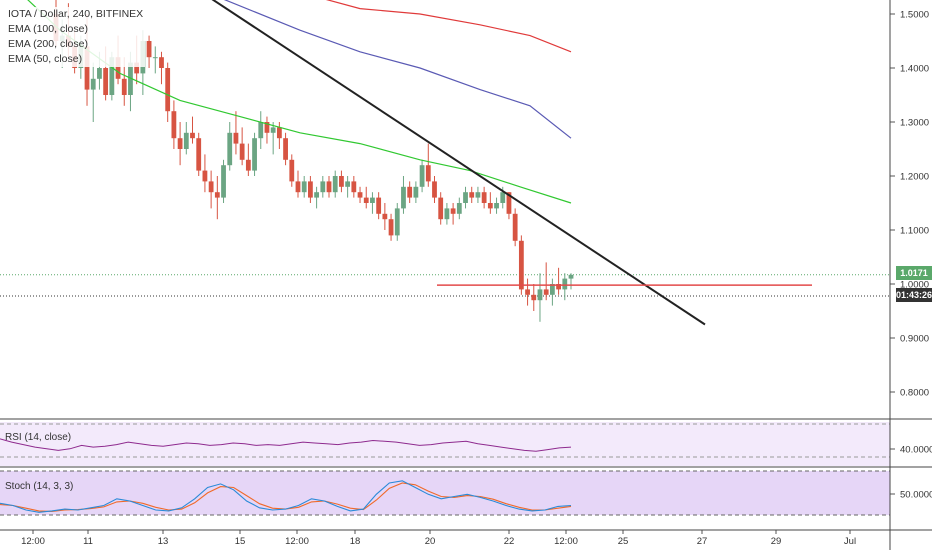 This screenshot has height=550, width=932. I want to click on y-tick-label: 1.4000, so click(914, 69).